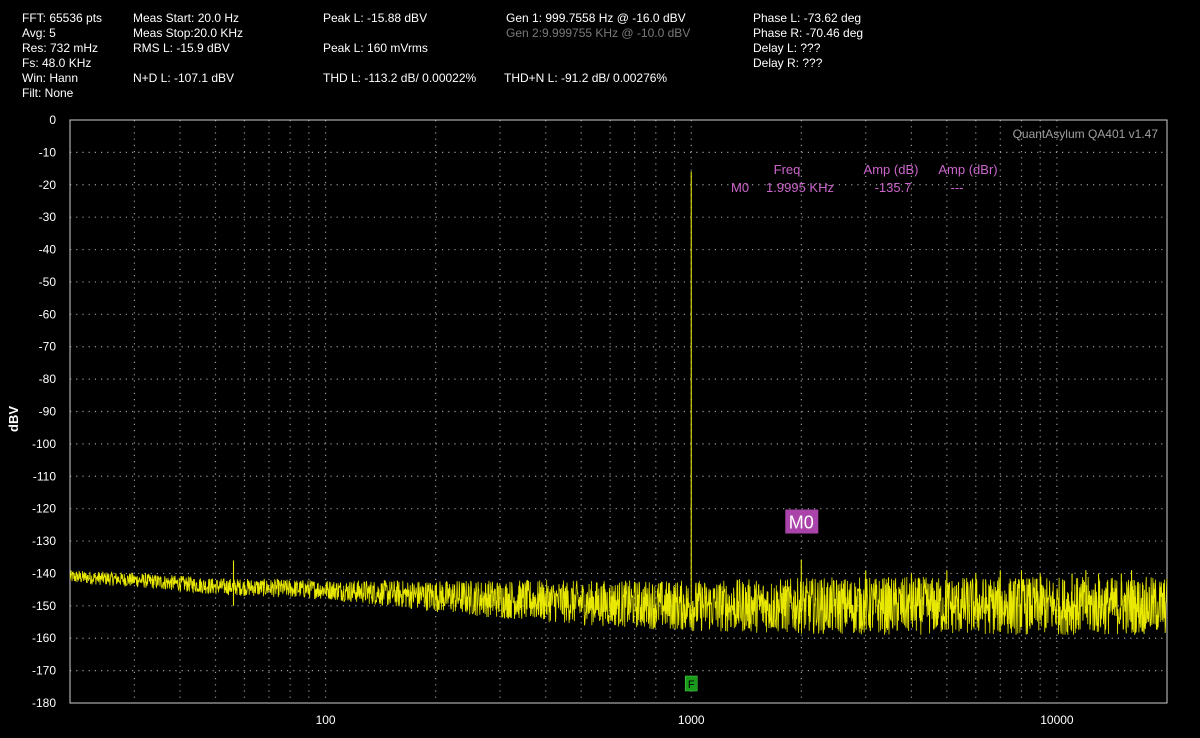 This screenshot has width=1200, height=738. Describe the element at coordinates (48, 185) in the screenshot. I see `y-tick-label: -20` at that location.